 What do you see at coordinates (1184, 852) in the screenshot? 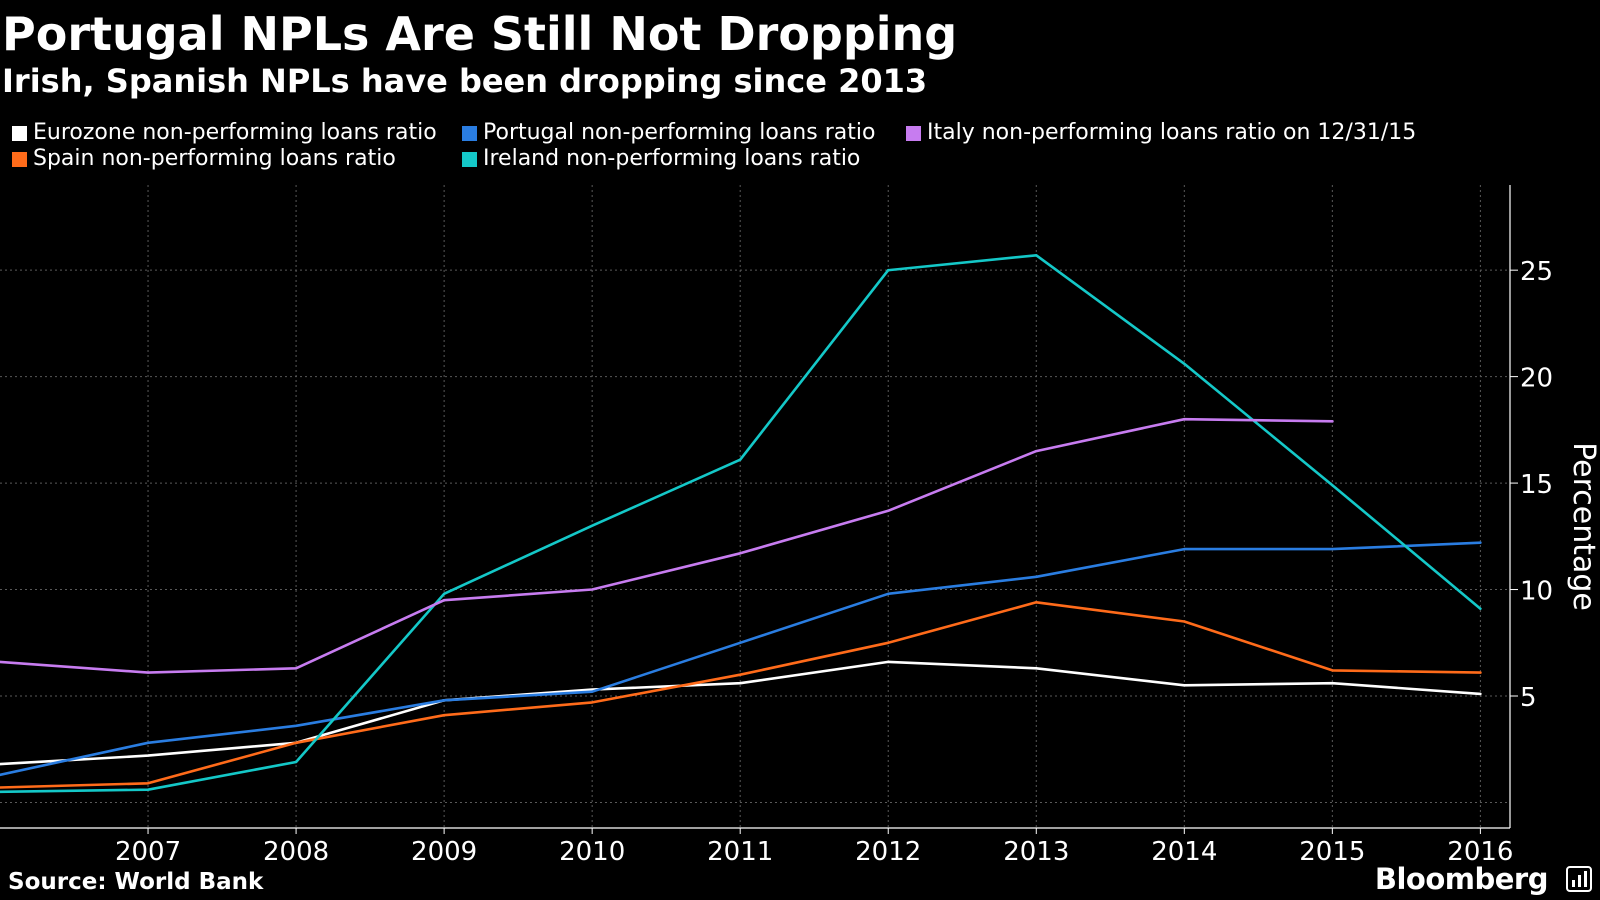
I see `x-tick-label: 2014` at bounding box center [1184, 852].